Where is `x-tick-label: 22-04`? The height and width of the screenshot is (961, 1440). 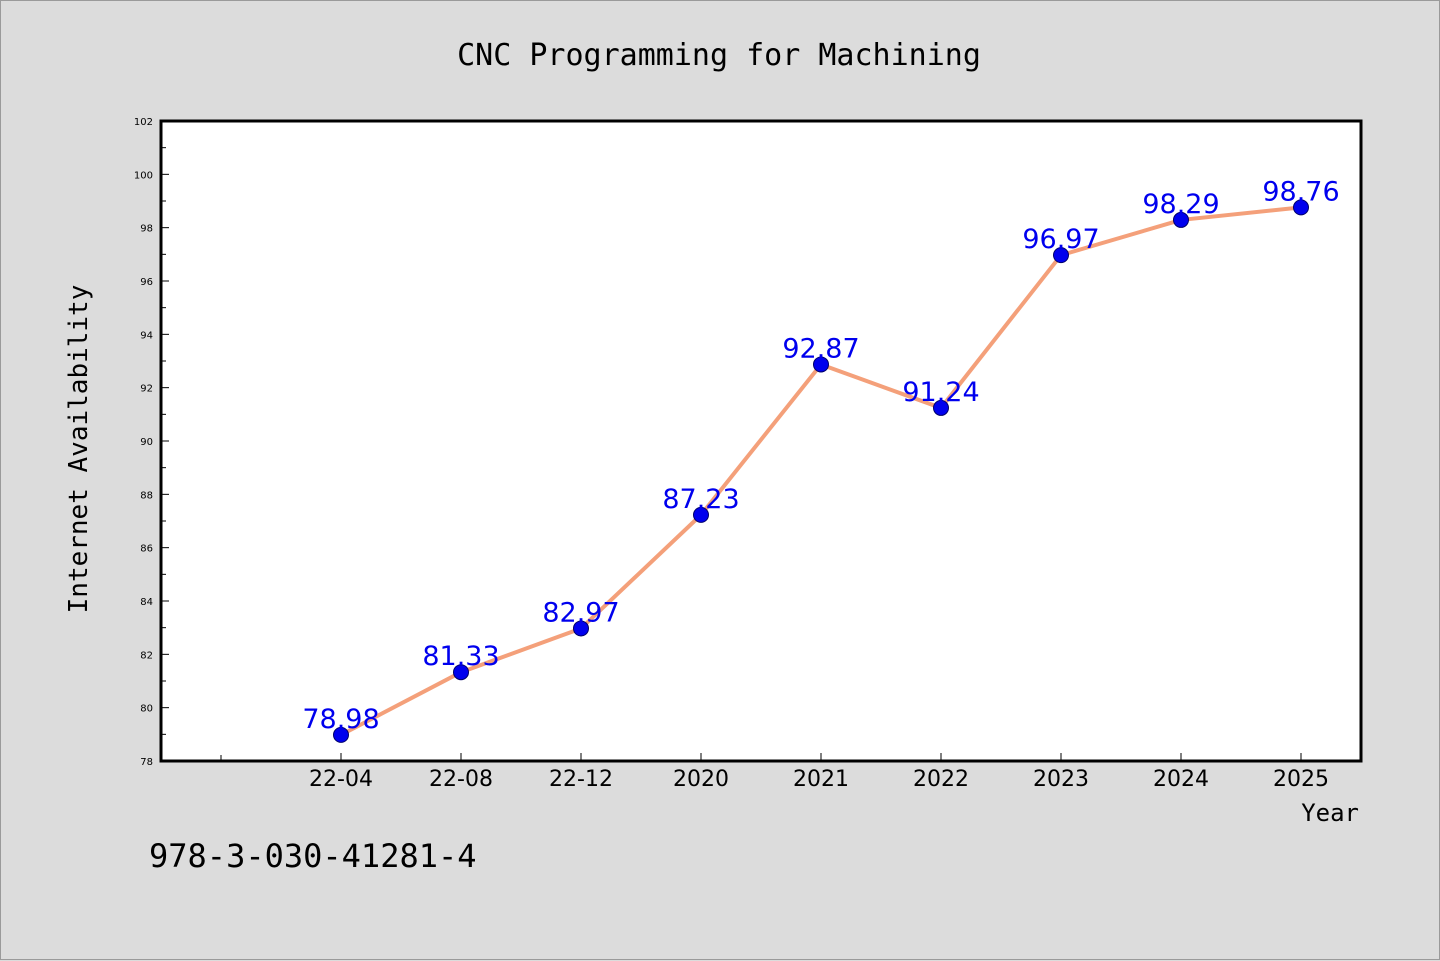 x-tick-label: 22-04 is located at coordinates (341, 779).